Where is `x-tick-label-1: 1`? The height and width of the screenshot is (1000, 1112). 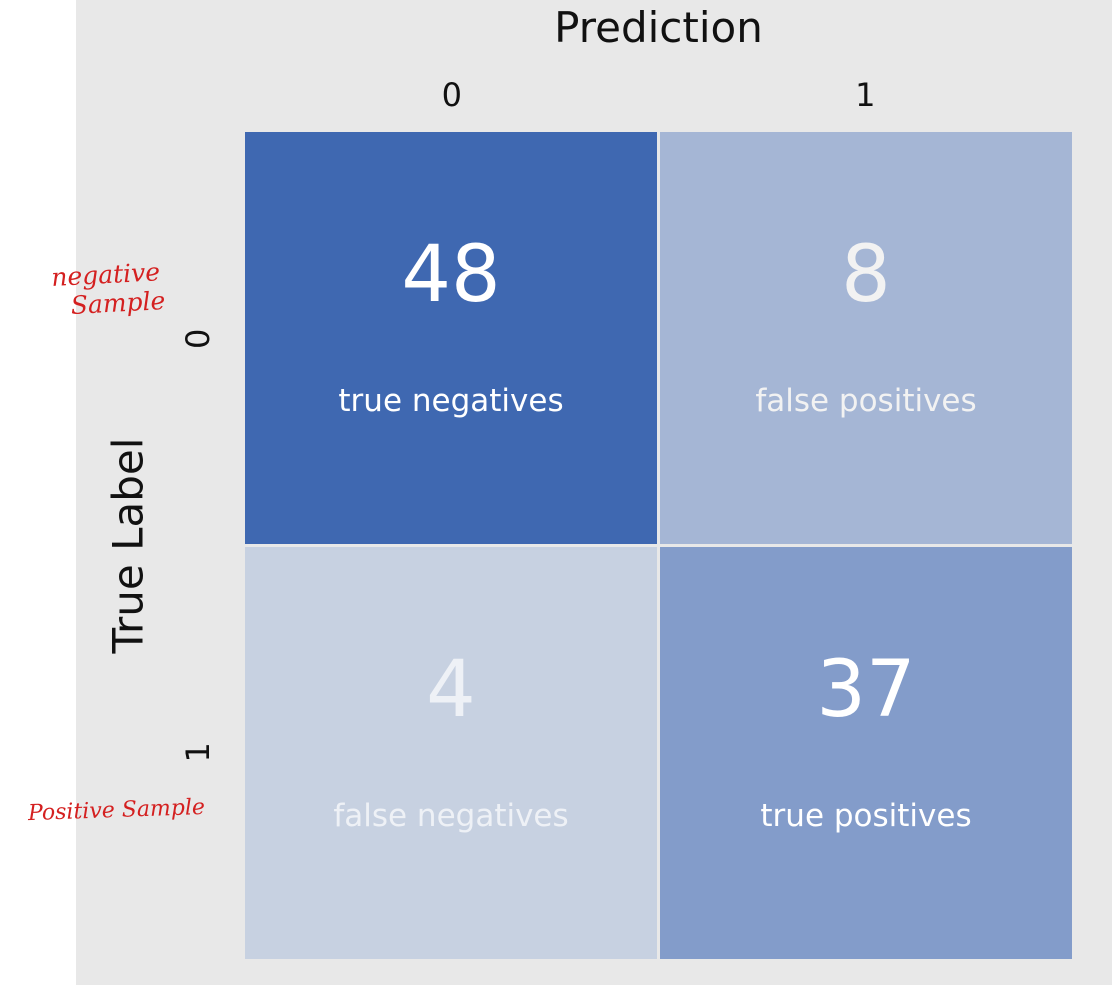
x-tick-label-1: 1 is located at coordinates (865, 95).